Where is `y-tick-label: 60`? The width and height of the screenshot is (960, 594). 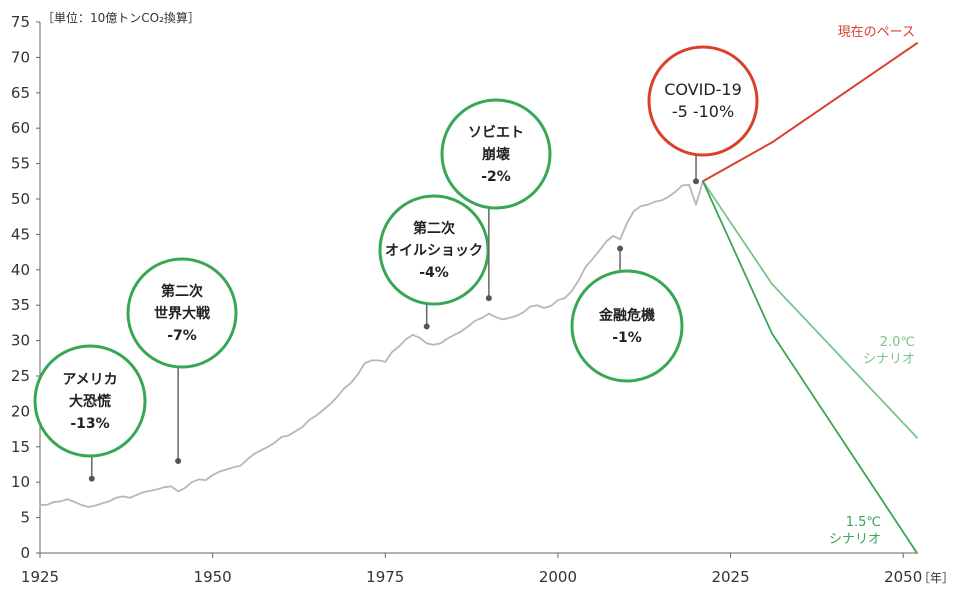
y-tick-label: 60 is located at coordinates (20, 128).